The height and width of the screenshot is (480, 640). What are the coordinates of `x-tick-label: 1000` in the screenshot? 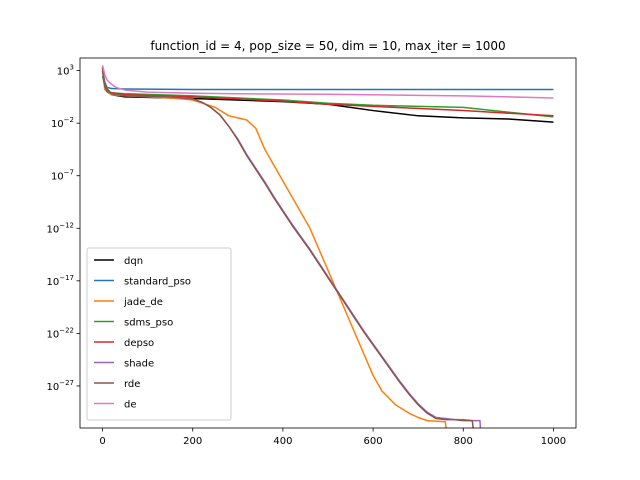 It's located at (553, 441).